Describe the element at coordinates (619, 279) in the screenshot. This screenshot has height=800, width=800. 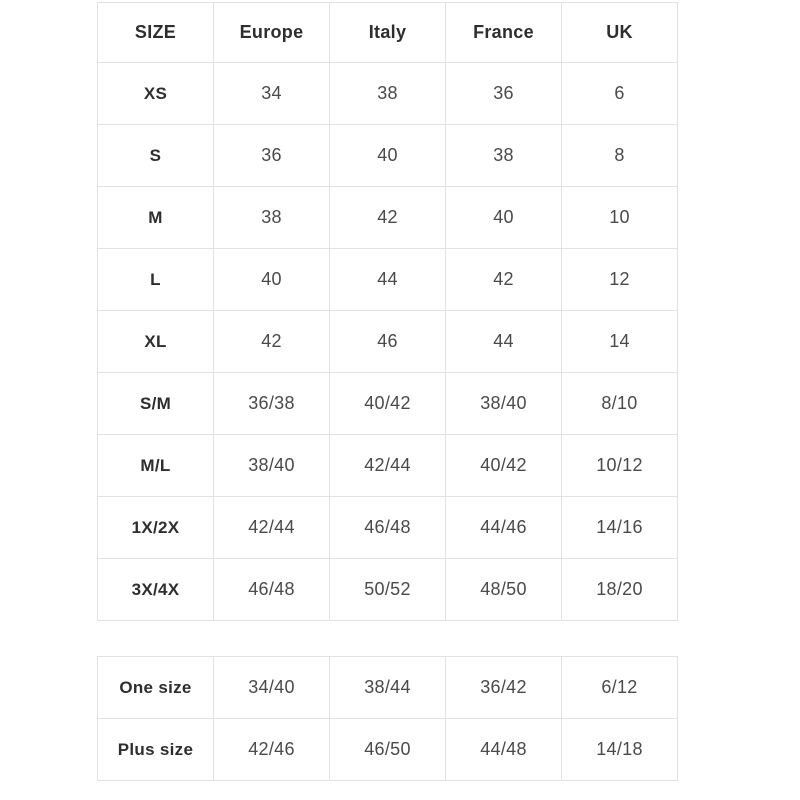
I see `size-value-cell: 12` at that location.